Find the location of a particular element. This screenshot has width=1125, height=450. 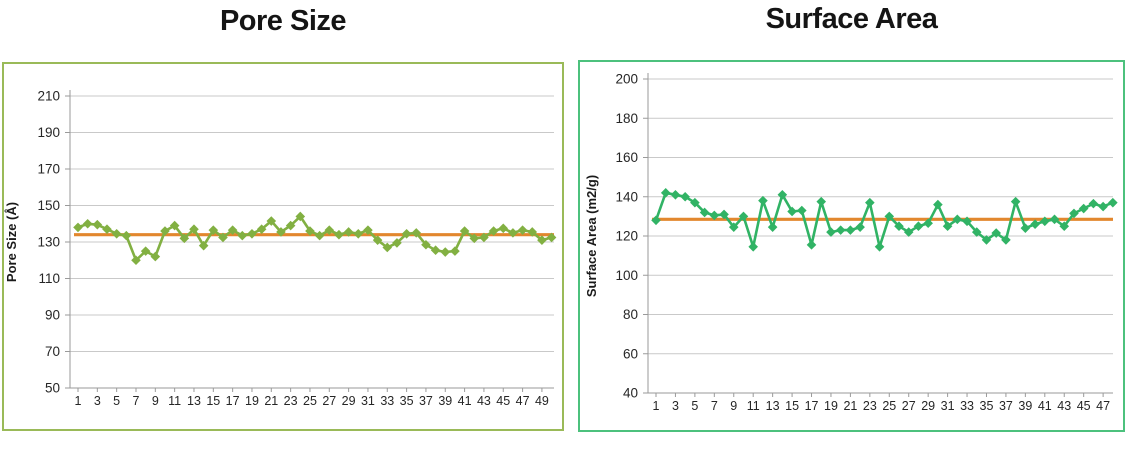

x-tick-label: 43 is located at coordinates (1064, 406).